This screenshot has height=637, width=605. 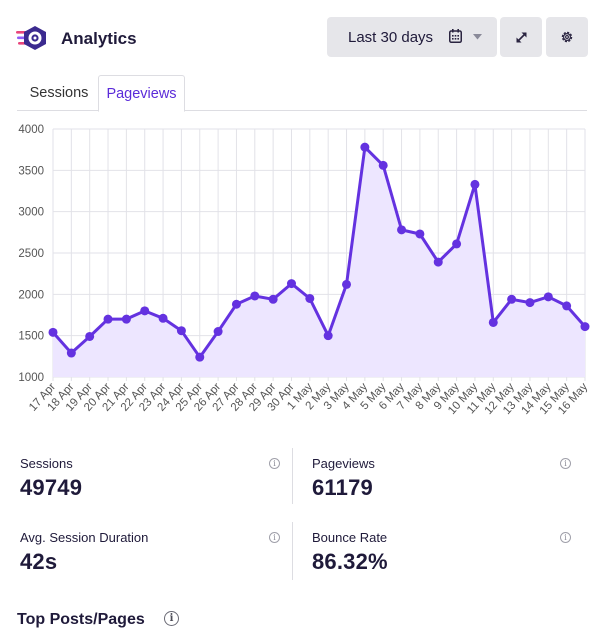 What do you see at coordinates (99, 38) in the screenshot?
I see `app-title: Analytics` at bounding box center [99, 38].